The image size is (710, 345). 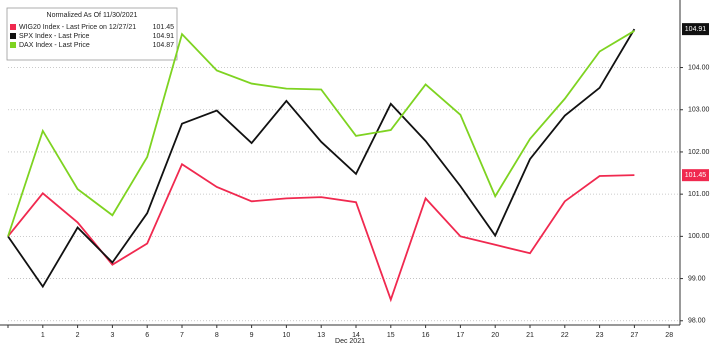 What do you see at coordinates (78, 335) in the screenshot?
I see `x-tick-label: 2` at bounding box center [78, 335].